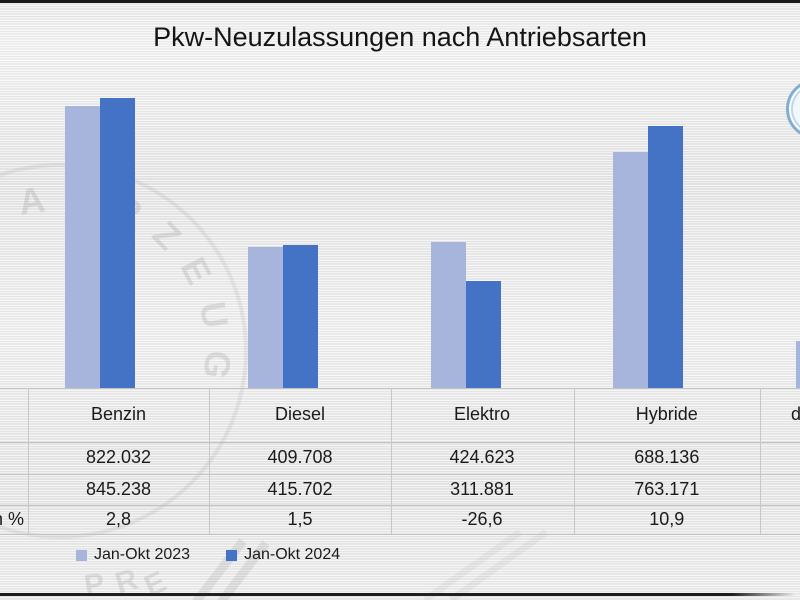 The width and height of the screenshot is (800, 600). What do you see at coordinates (81, 555) in the screenshot?
I see `legend-swatch-2023` at bounding box center [81, 555].